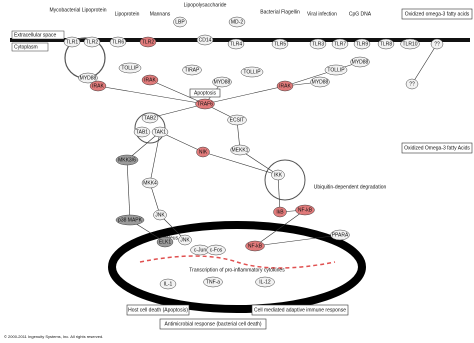 The image size is (474, 343). What do you see at coordinates (280, 44) in the screenshot?
I see `gene-label: TLR5` at bounding box center [280, 44].